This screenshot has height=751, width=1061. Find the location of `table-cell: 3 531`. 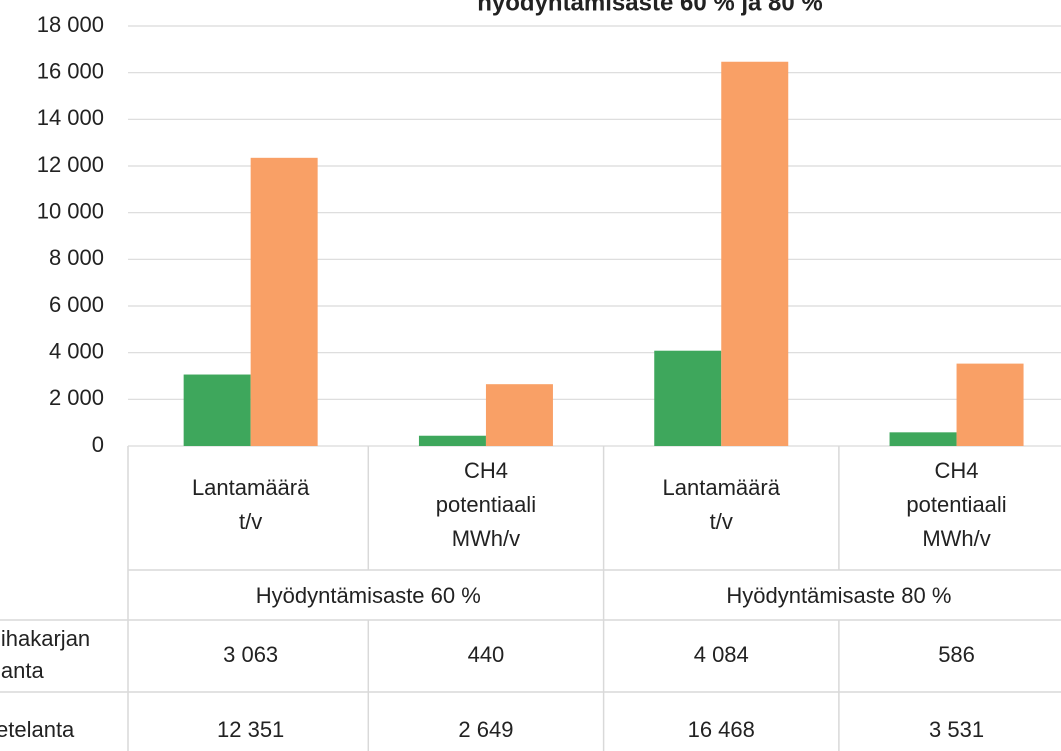

table-cell: 3 531 is located at coordinates (956, 729).